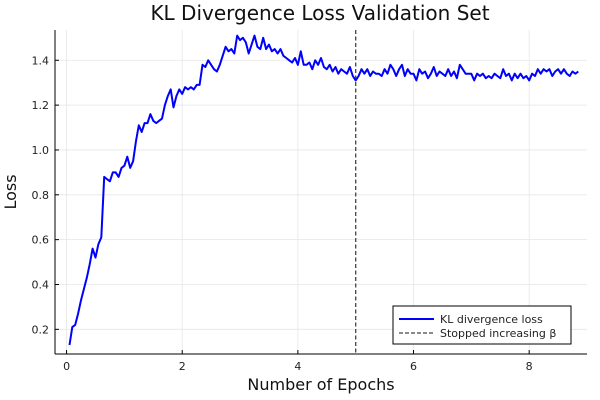 The height and width of the screenshot is (400, 600). What do you see at coordinates (41, 150) in the screenshot?
I see `y-tick-label: 1.0` at bounding box center [41, 150].